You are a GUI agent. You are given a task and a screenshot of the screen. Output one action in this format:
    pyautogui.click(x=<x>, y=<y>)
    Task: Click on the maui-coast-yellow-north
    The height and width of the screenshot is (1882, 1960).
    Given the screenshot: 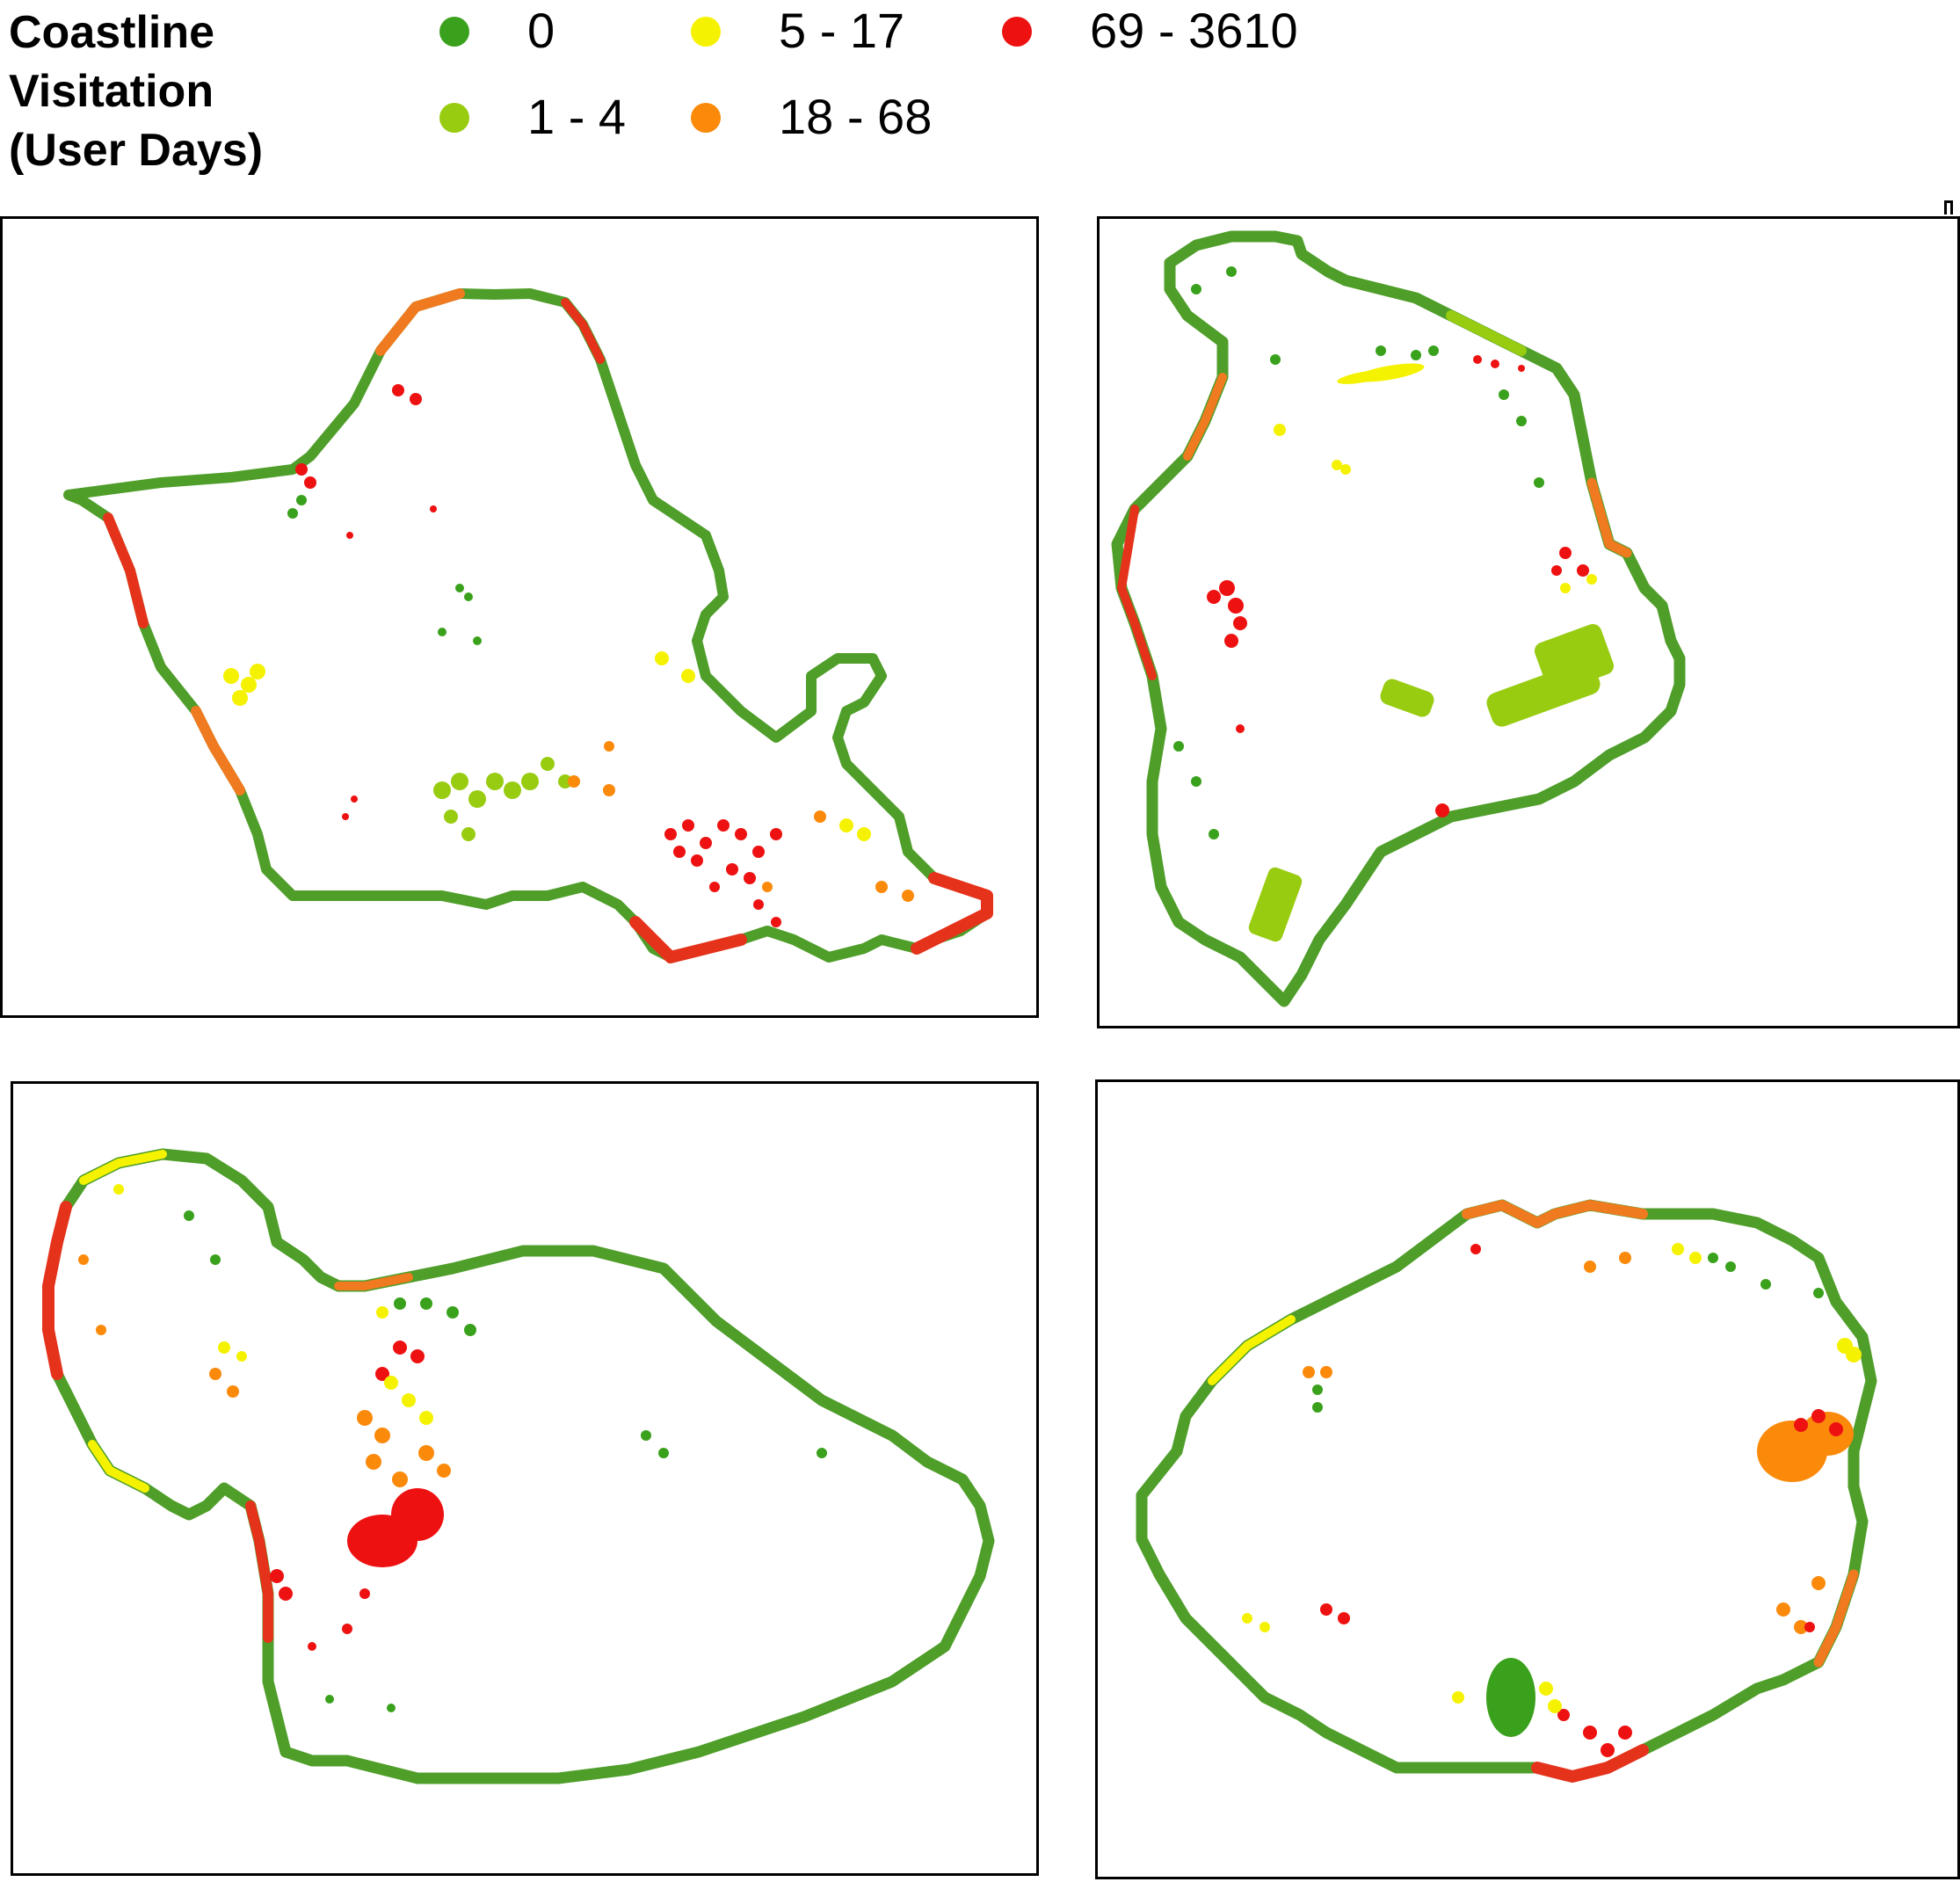 What is the action you would take?
    pyautogui.click(x=123, y=1168)
    